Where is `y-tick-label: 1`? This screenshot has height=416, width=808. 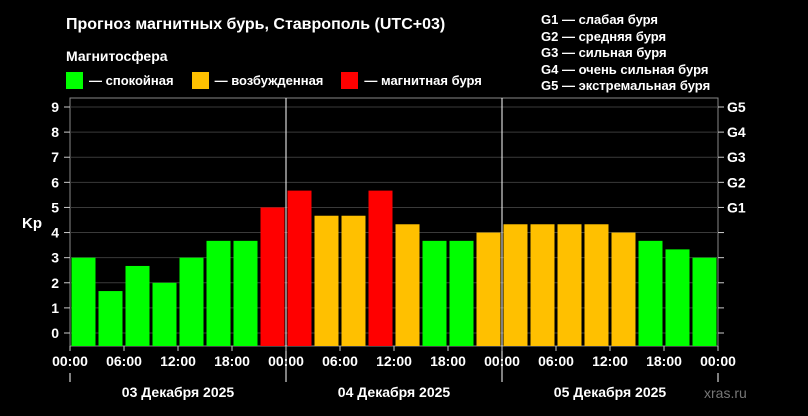 y-tick-label: 1 is located at coordinates (55, 308).